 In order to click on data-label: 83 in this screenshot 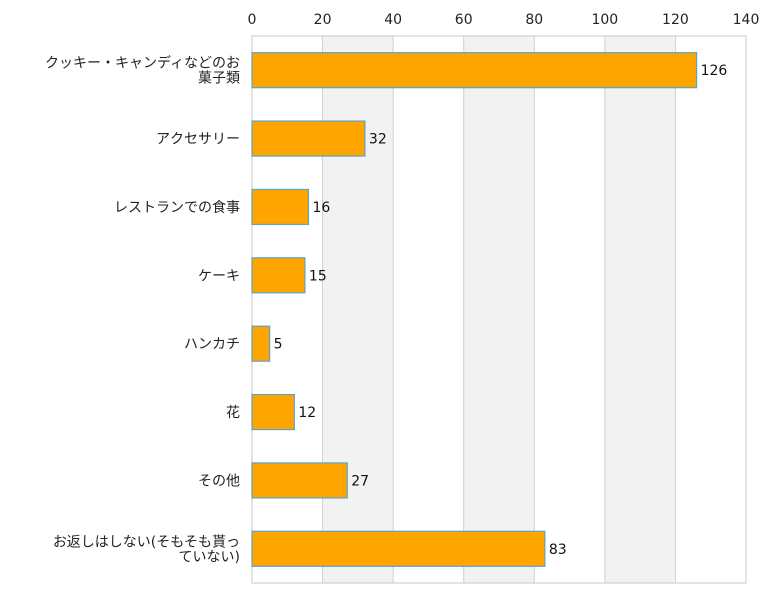, I will do `click(558, 550)`.